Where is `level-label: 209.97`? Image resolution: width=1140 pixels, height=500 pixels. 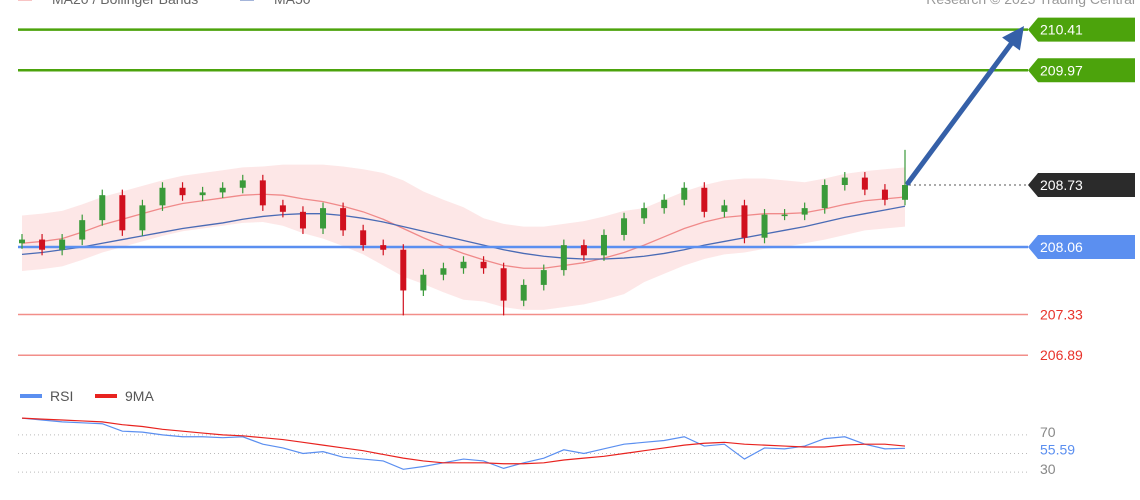
level-label: 209.97 is located at coordinates (1061, 70).